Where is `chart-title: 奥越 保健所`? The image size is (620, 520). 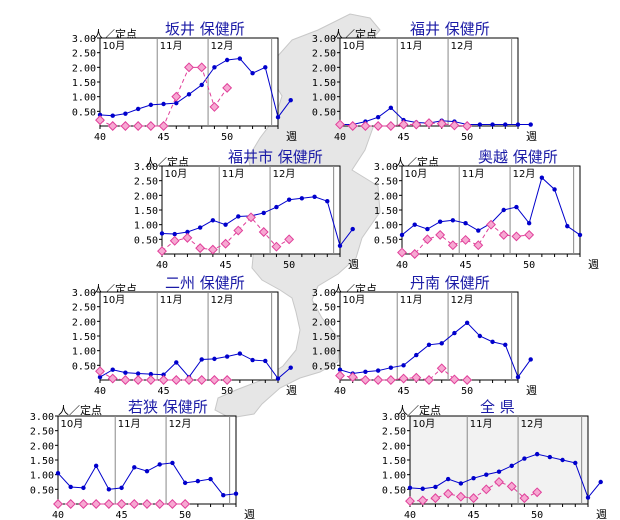
chart-title: 奥越 保健所 is located at coordinates (518, 157).